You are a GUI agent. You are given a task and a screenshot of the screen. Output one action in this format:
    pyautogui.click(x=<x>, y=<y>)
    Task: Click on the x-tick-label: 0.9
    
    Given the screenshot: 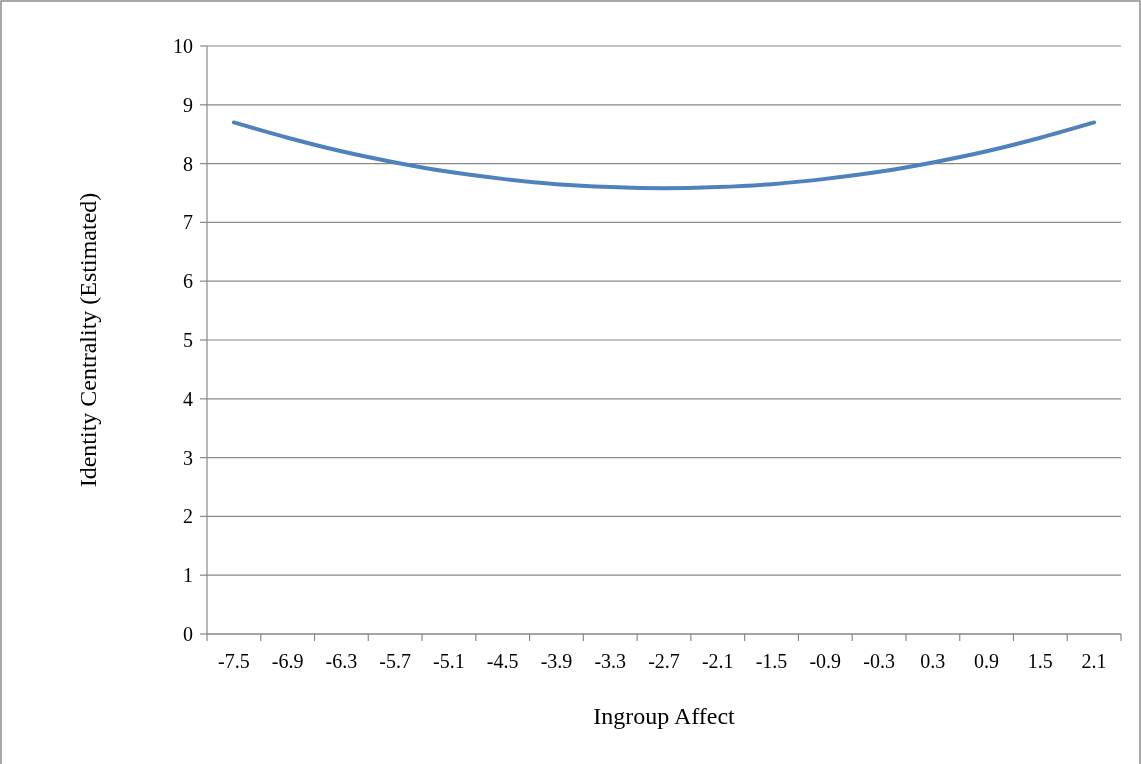 What is the action you would take?
    pyautogui.click(x=987, y=661)
    